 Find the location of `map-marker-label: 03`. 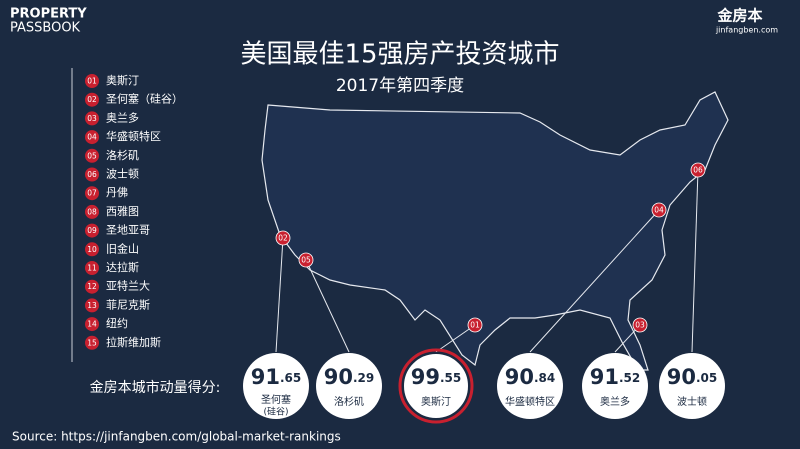

map-marker-label: 03 is located at coordinates (640, 325).